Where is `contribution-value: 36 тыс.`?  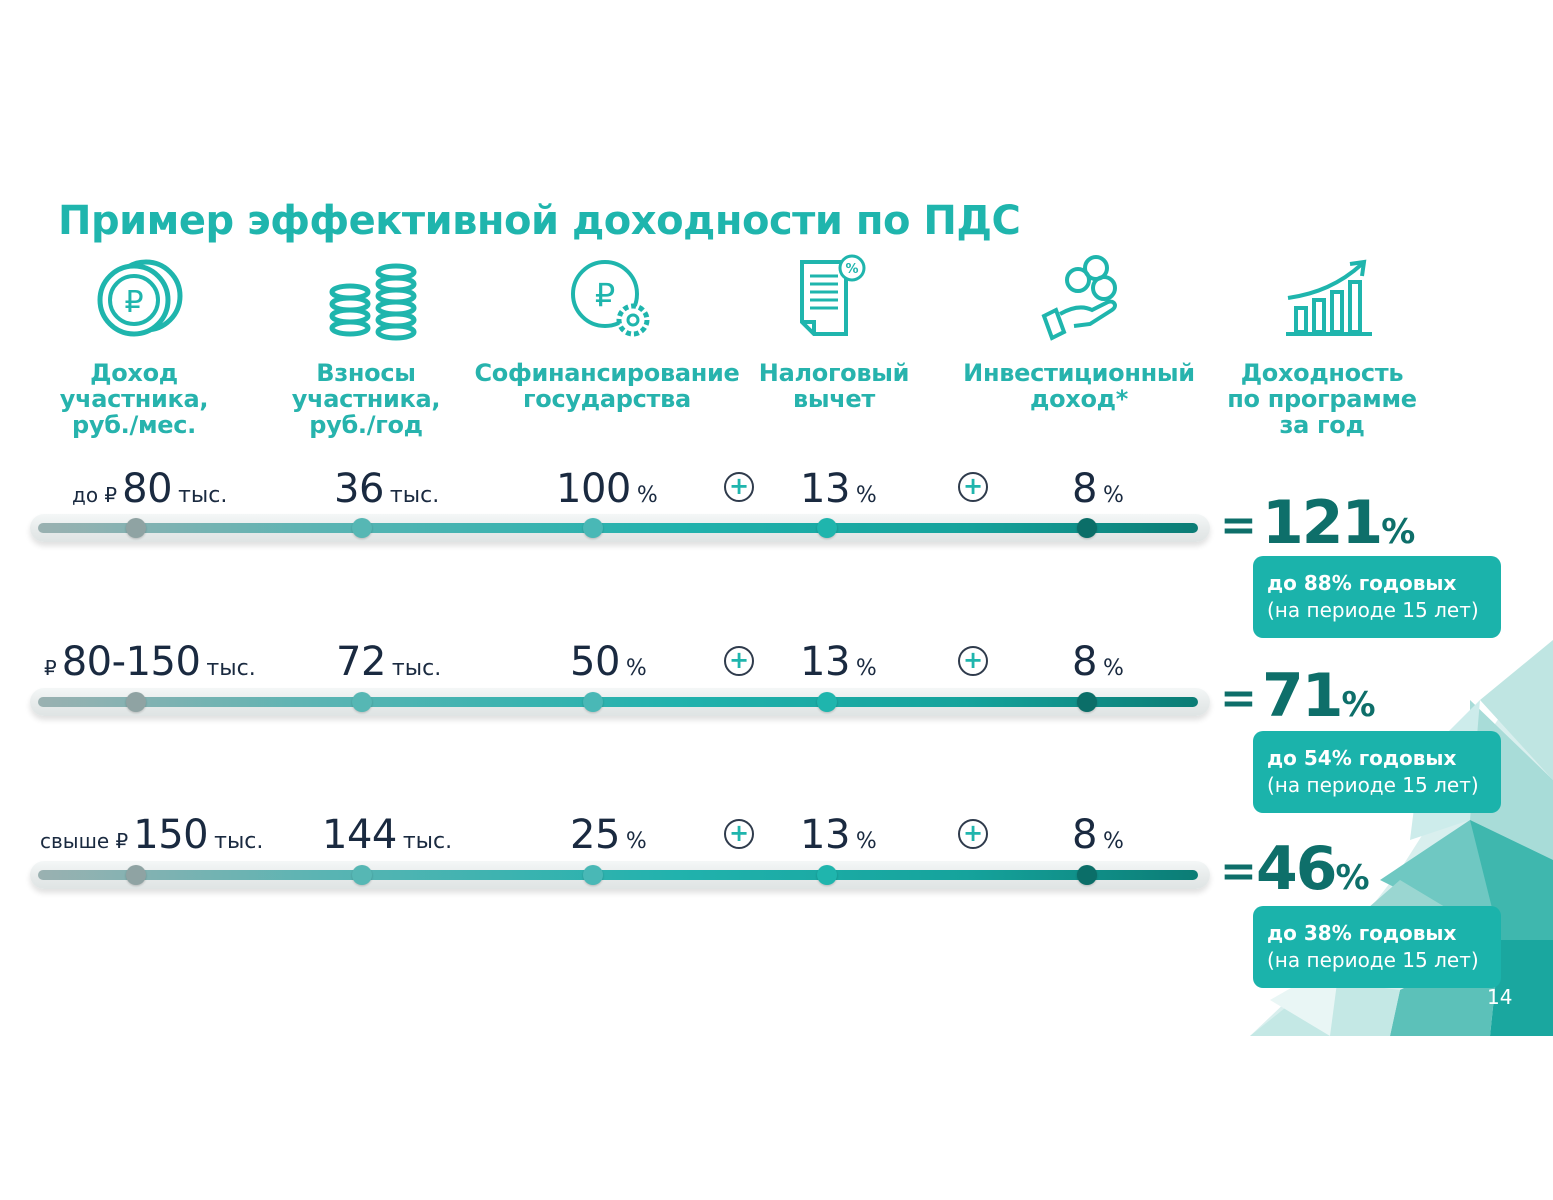 contribution-value: 36 тыс. is located at coordinates (387, 489).